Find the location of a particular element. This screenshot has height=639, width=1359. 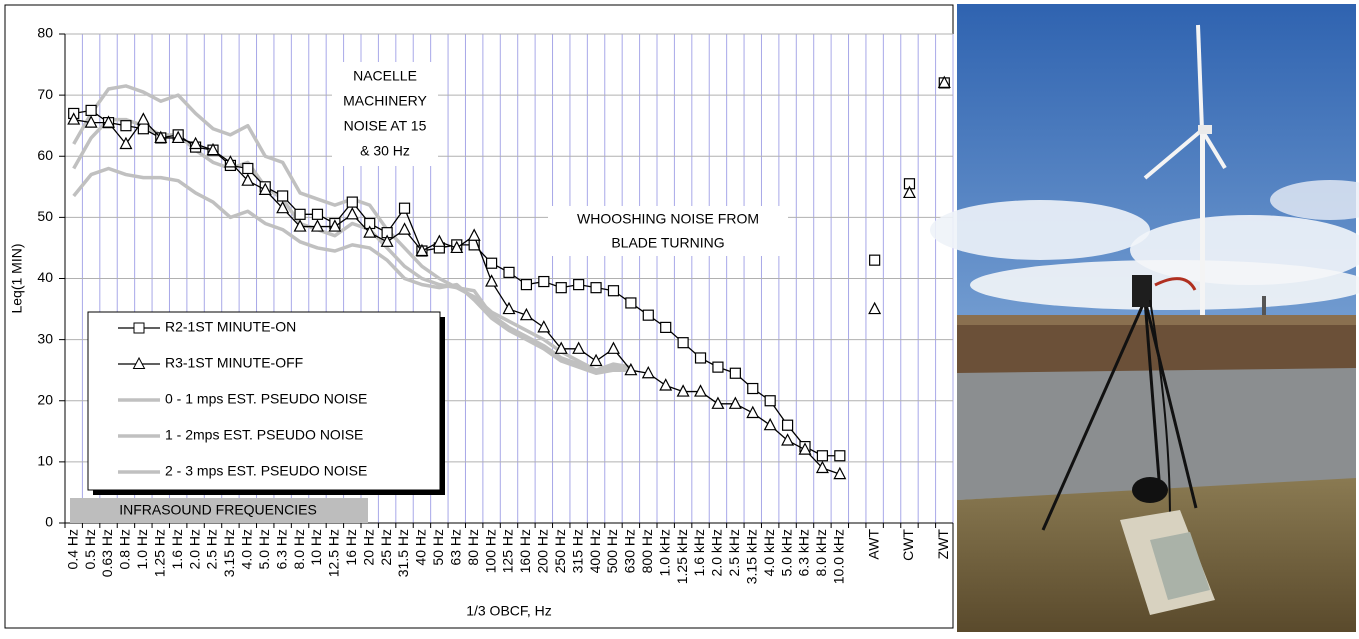

y-tick-label: 20 is located at coordinates (45, 399).